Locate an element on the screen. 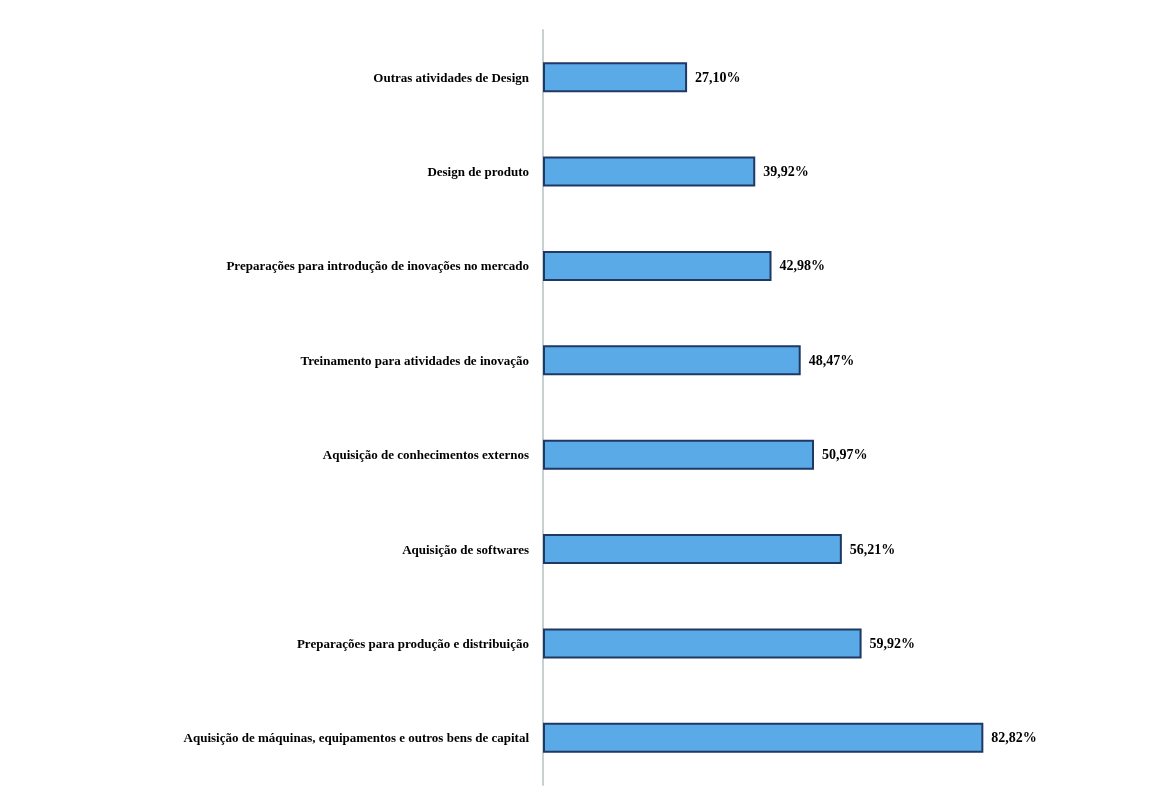 The width and height of the screenshot is (1150, 805). y-tick-label: Aquisição de máquinas, equipamentos e outros bens de capital is located at coordinates (356, 738).